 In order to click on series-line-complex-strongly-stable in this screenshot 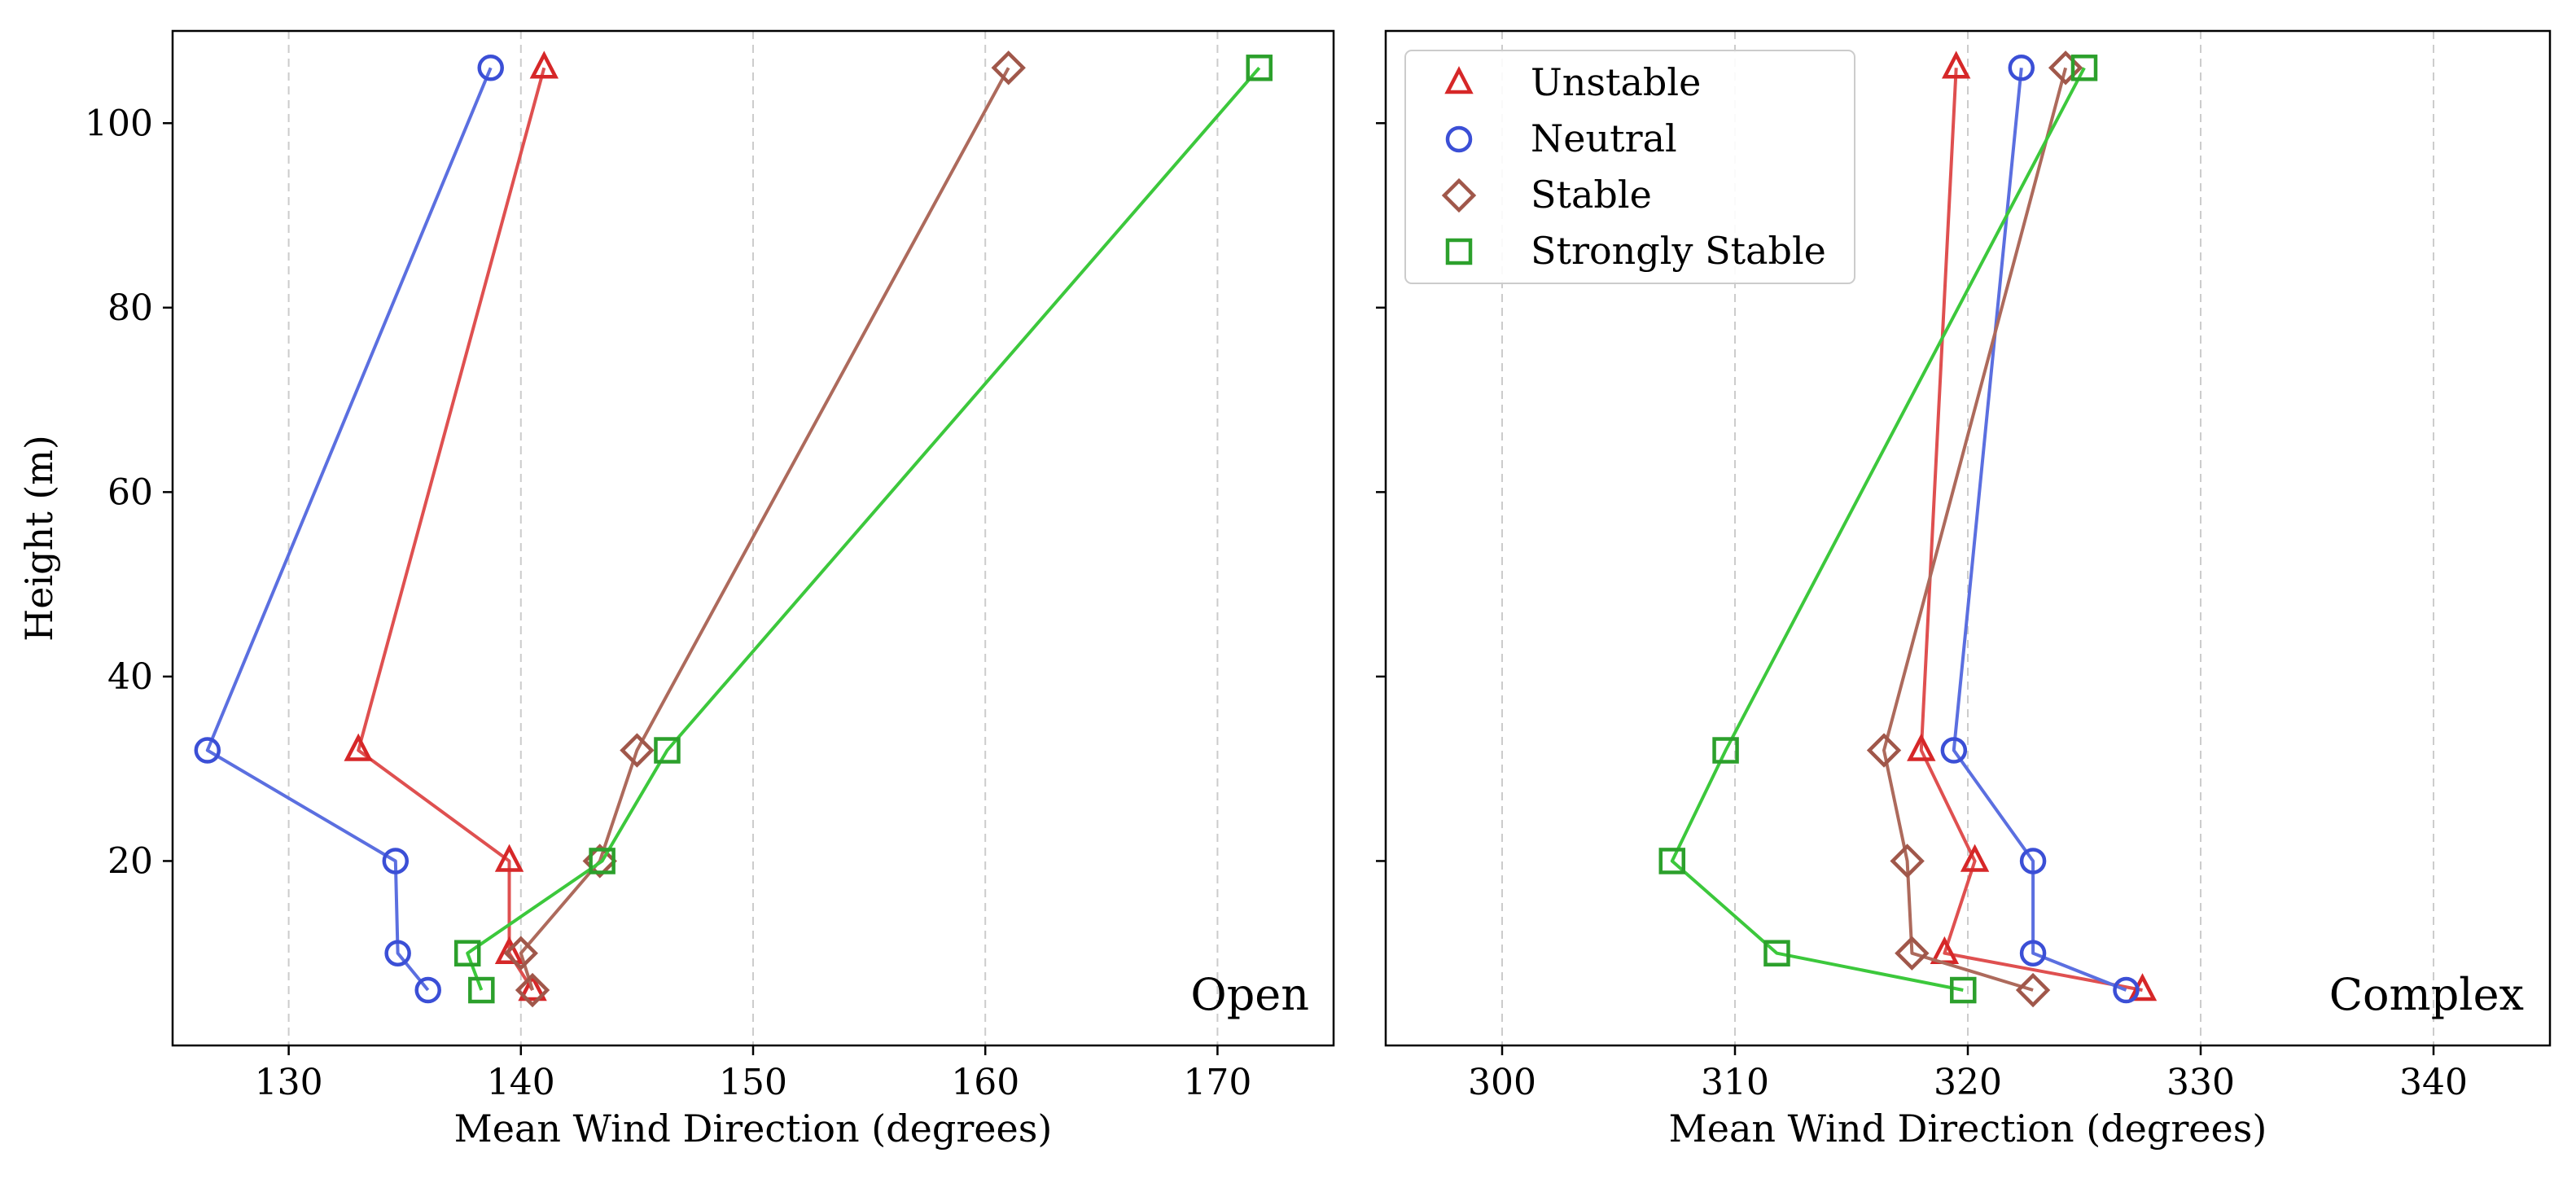, I will do `click(1878, 530)`.